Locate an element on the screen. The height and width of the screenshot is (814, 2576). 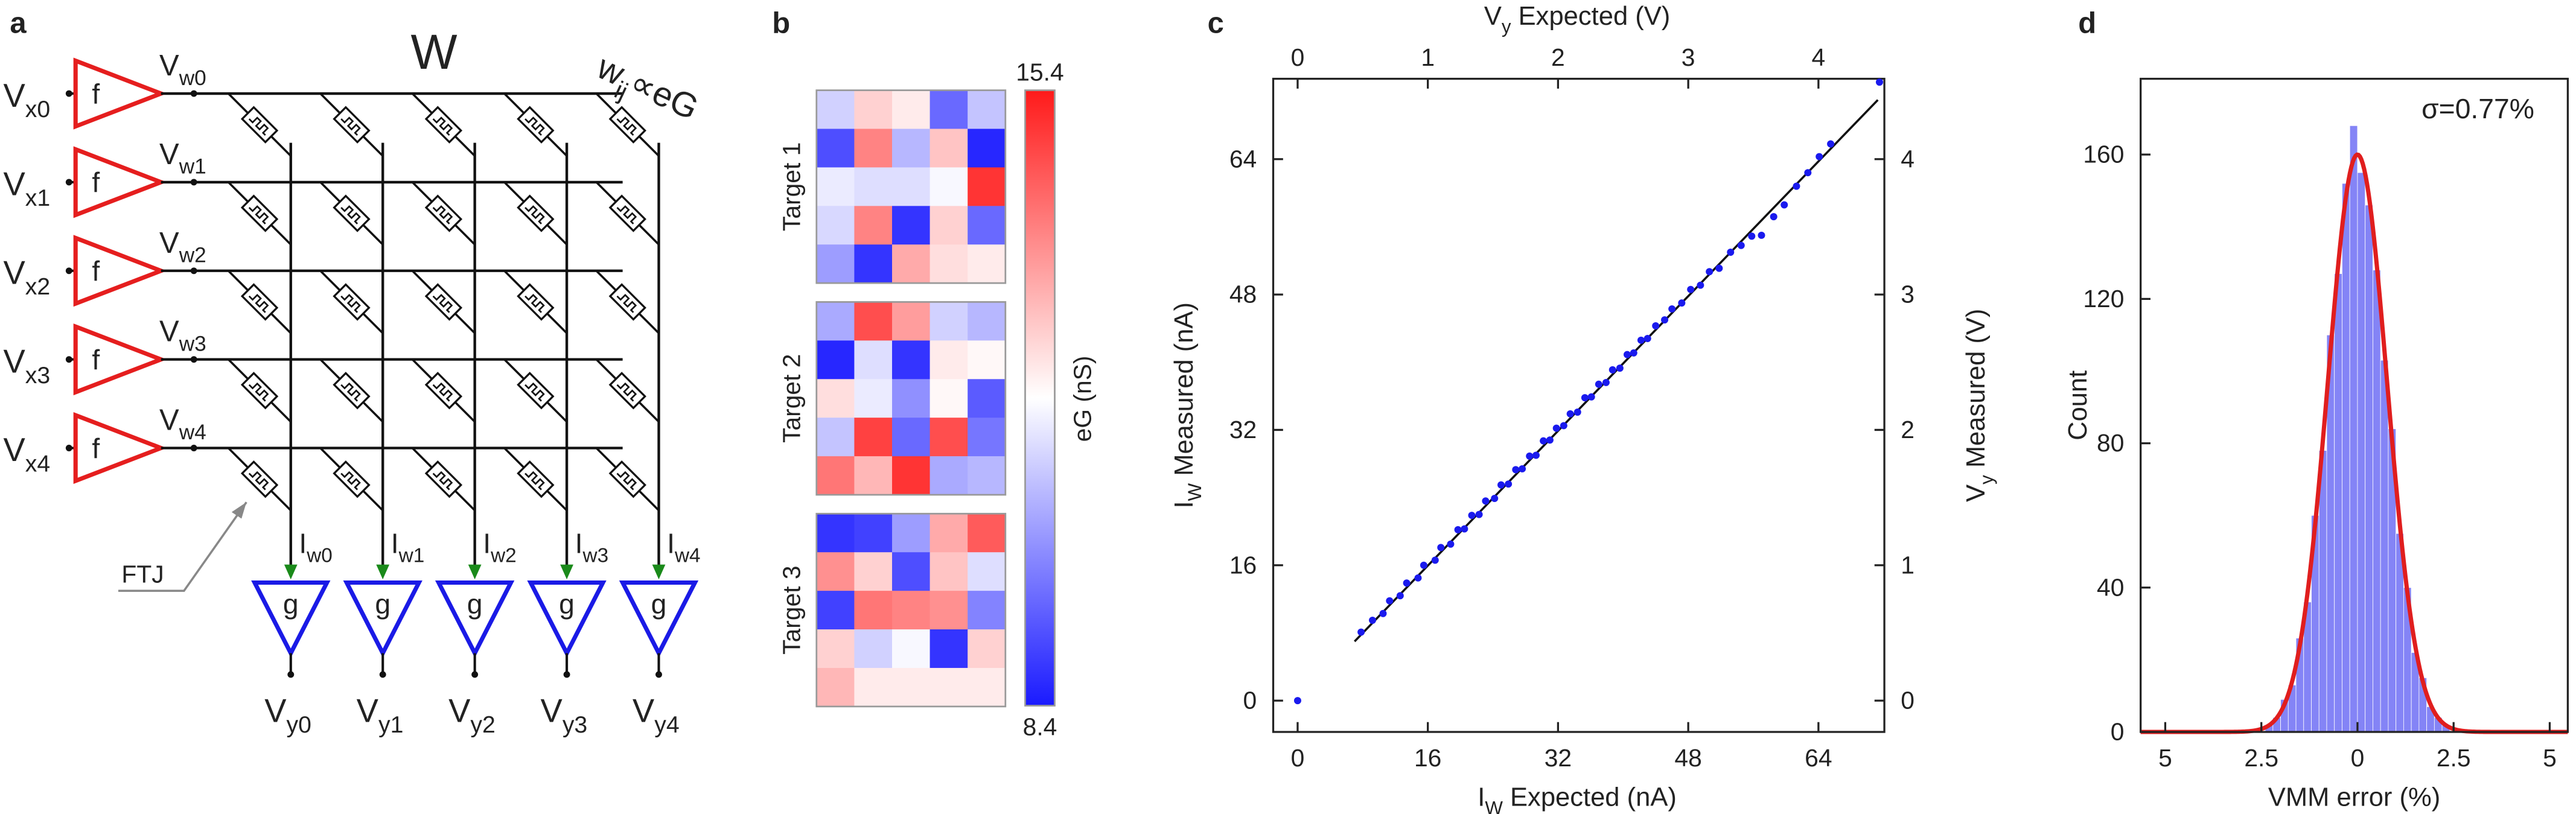
row-voltage-sub: w0 is located at coordinates (192, 78).